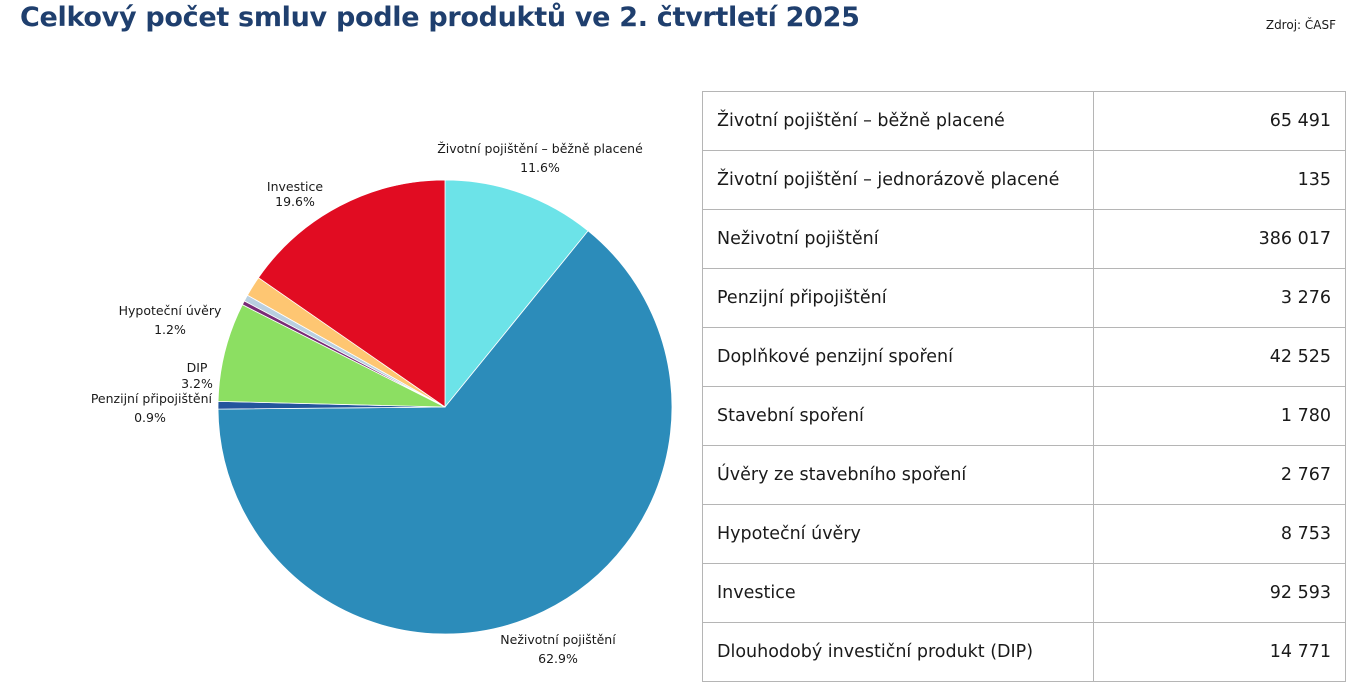  What do you see at coordinates (295, 201) in the screenshot?
I see `pie-pct-investice: 19.6%` at bounding box center [295, 201].